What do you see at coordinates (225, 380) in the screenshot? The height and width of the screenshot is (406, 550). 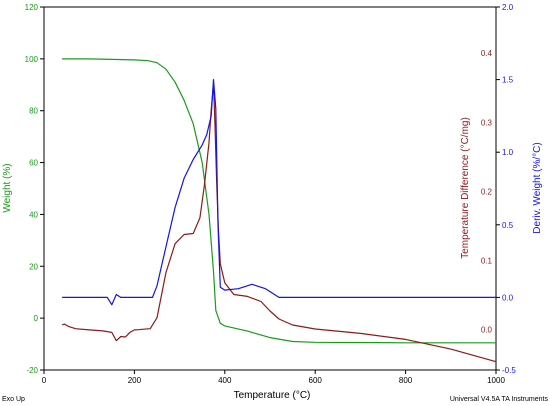 I see `x-tick-label: 400` at bounding box center [225, 380].